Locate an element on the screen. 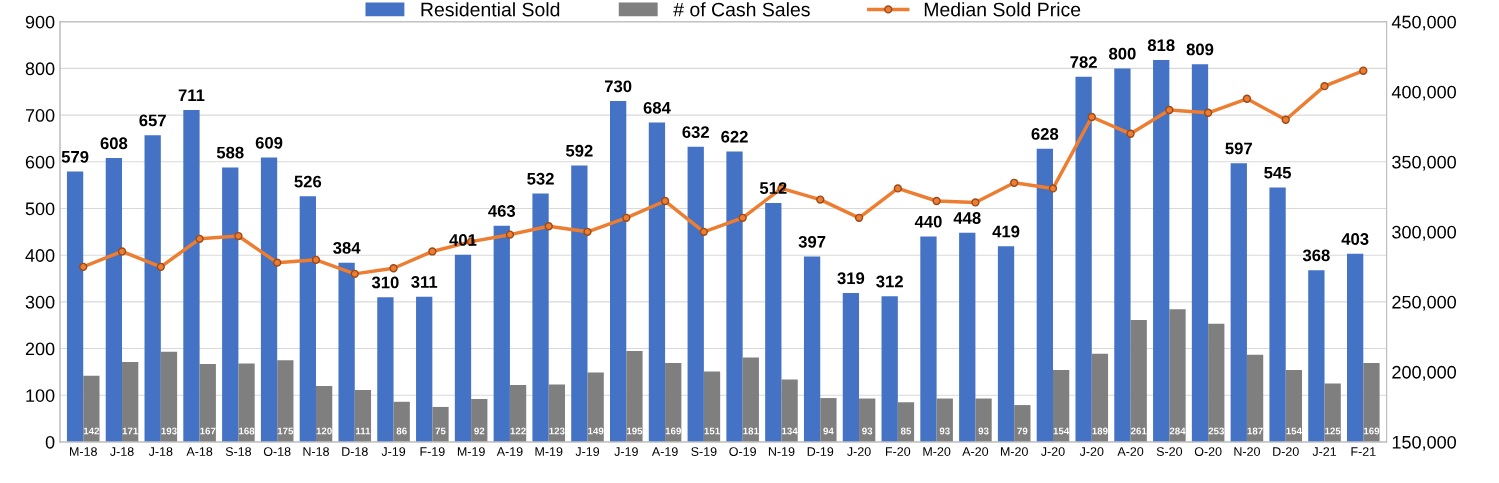  y2-tick-label: 300,000 is located at coordinates (1424, 233).